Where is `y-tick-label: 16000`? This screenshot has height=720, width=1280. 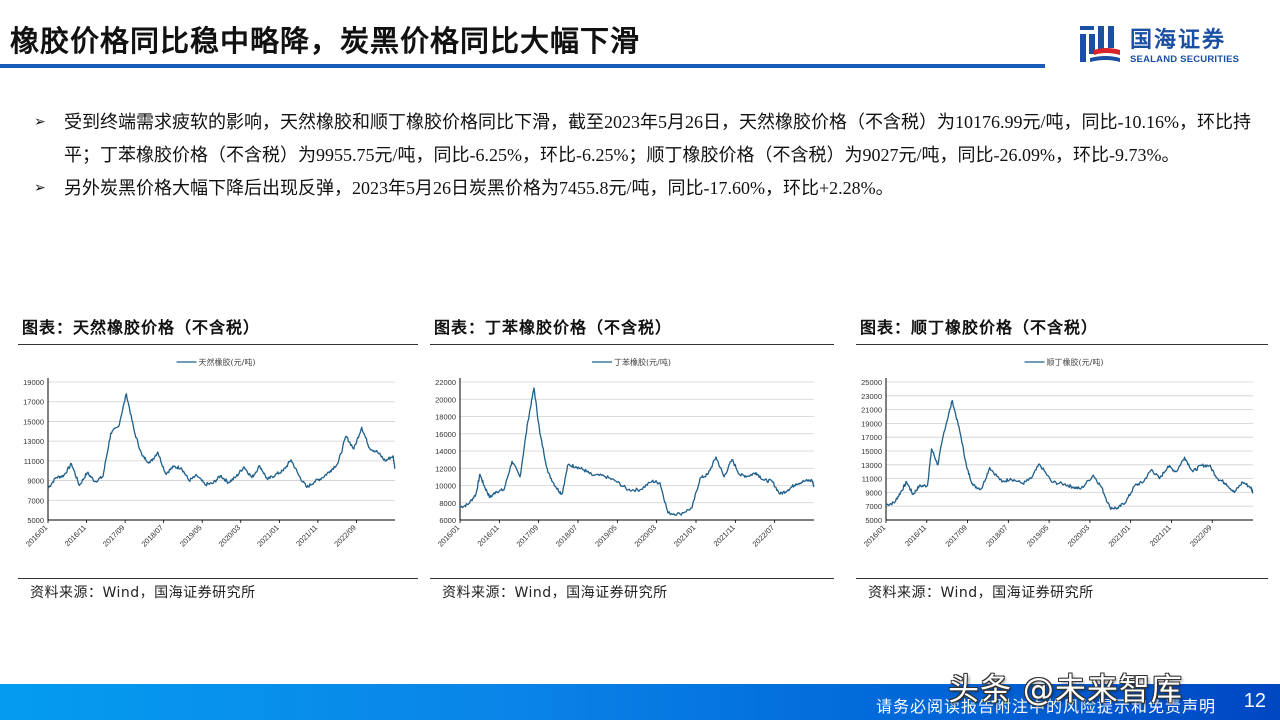
y-tick-label: 16000 is located at coordinates (445, 434).